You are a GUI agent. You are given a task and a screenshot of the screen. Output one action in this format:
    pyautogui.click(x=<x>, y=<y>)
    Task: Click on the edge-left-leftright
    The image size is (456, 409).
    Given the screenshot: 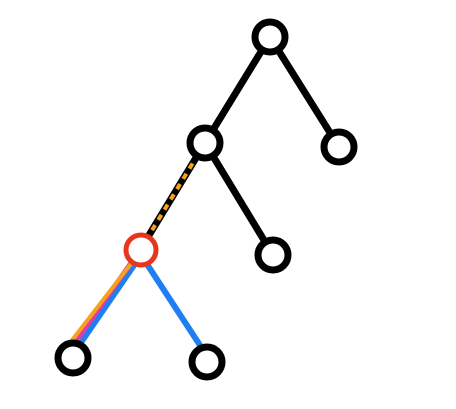 What is the action you would take?
    pyautogui.click(x=239, y=199)
    